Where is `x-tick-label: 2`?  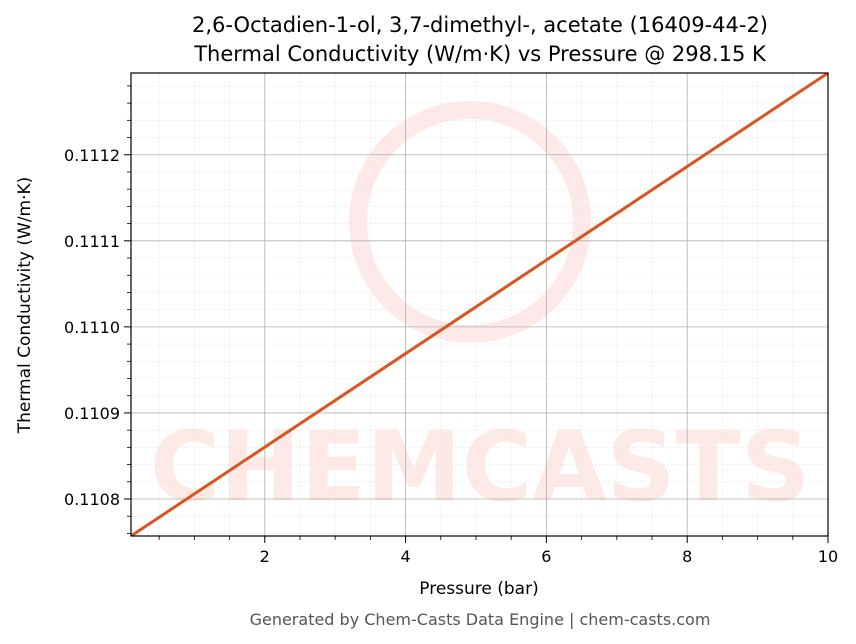 x-tick-label: 2 is located at coordinates (265, 556).